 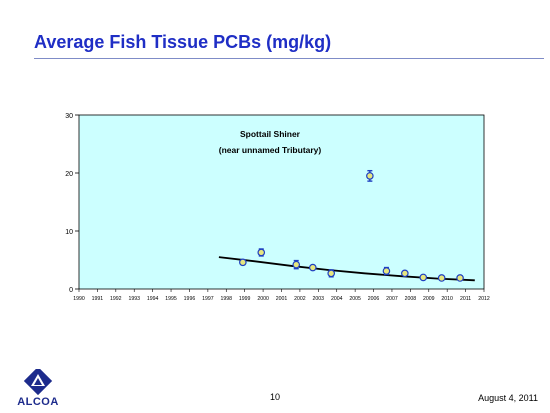 I want to click on data-points, so click(x=351, y=225).